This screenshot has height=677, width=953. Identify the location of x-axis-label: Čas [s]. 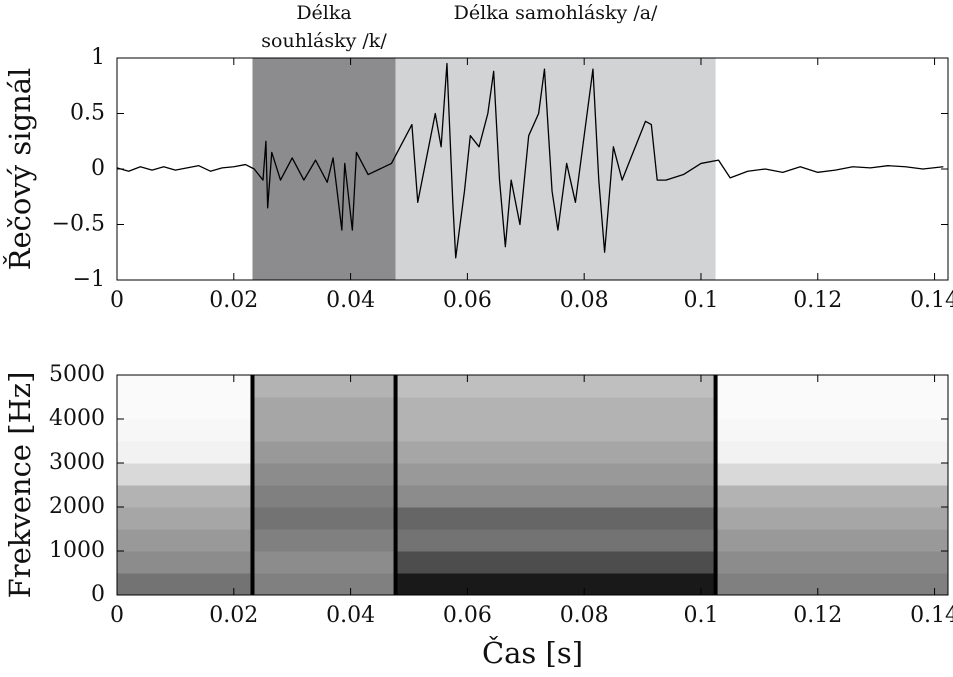
(532, 652).